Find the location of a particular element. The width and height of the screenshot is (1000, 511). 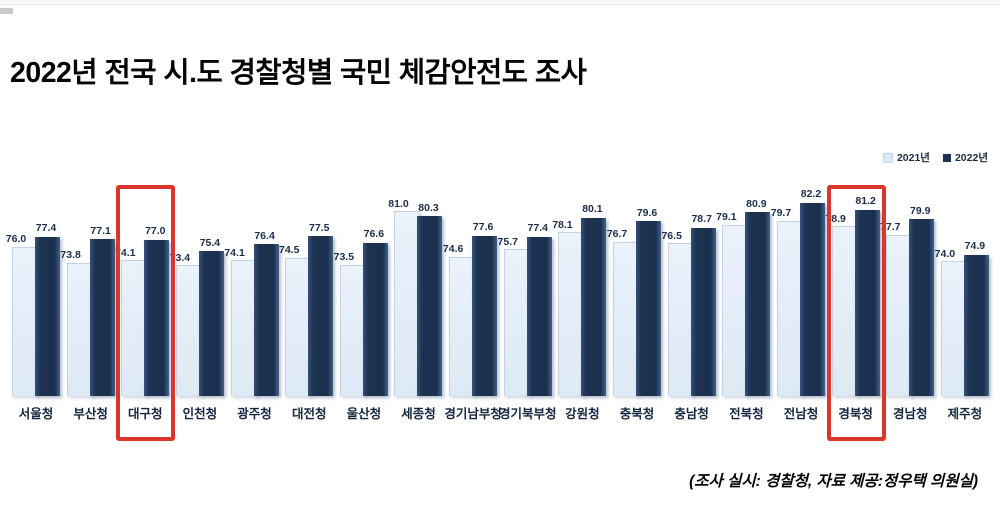

value-label-2022: 77.5 is located at coordinates (319, 227).